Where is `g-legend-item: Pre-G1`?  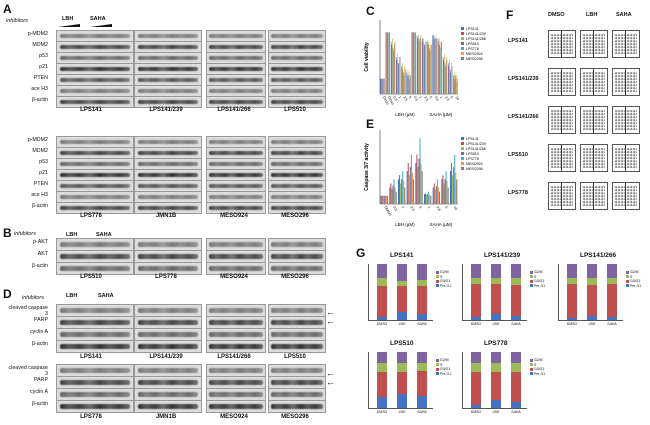 g-legend-item: Pre-G1 is located at coordinates (443, 374).